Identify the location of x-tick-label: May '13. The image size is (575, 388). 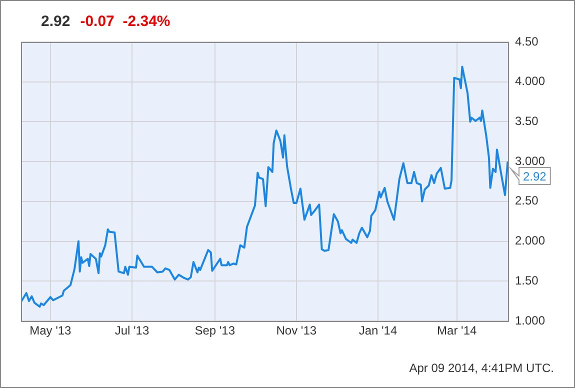
(51, 331).